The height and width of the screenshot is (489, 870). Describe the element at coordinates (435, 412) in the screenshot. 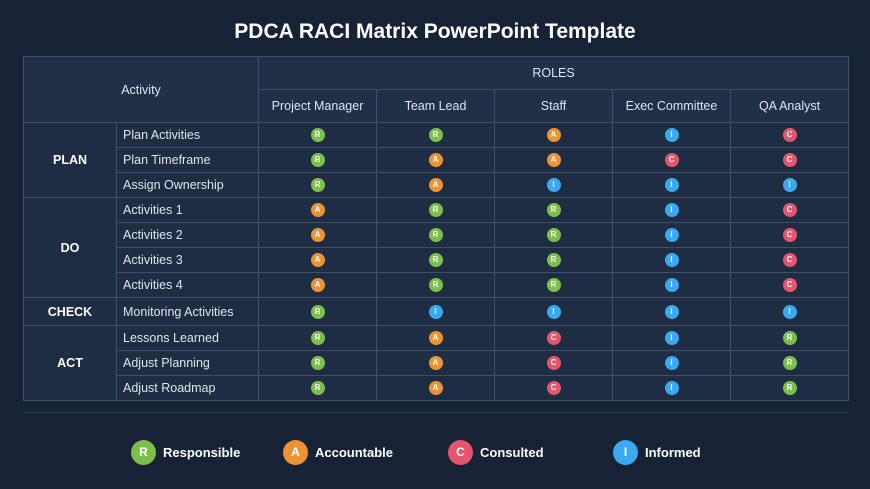

I see `divider` at that location.